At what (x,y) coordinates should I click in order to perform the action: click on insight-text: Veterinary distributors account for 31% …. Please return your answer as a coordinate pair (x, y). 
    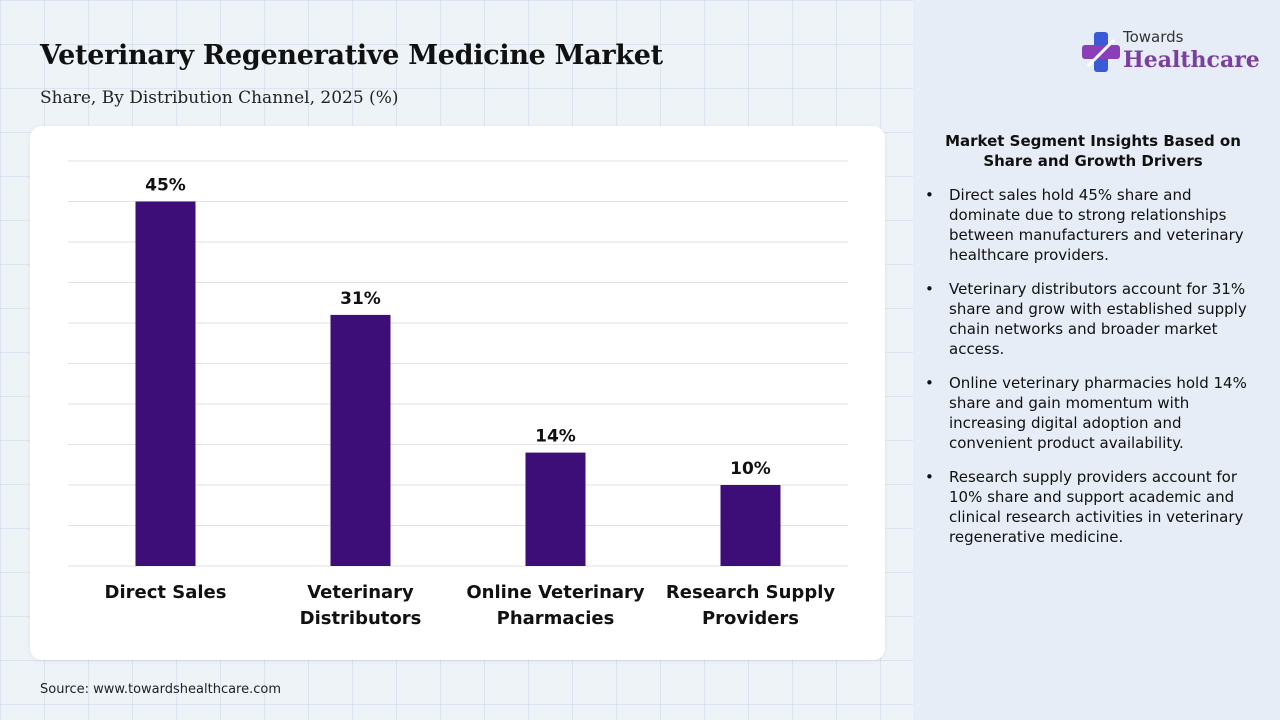
    Looking at the image, I should click on (1098, 319).